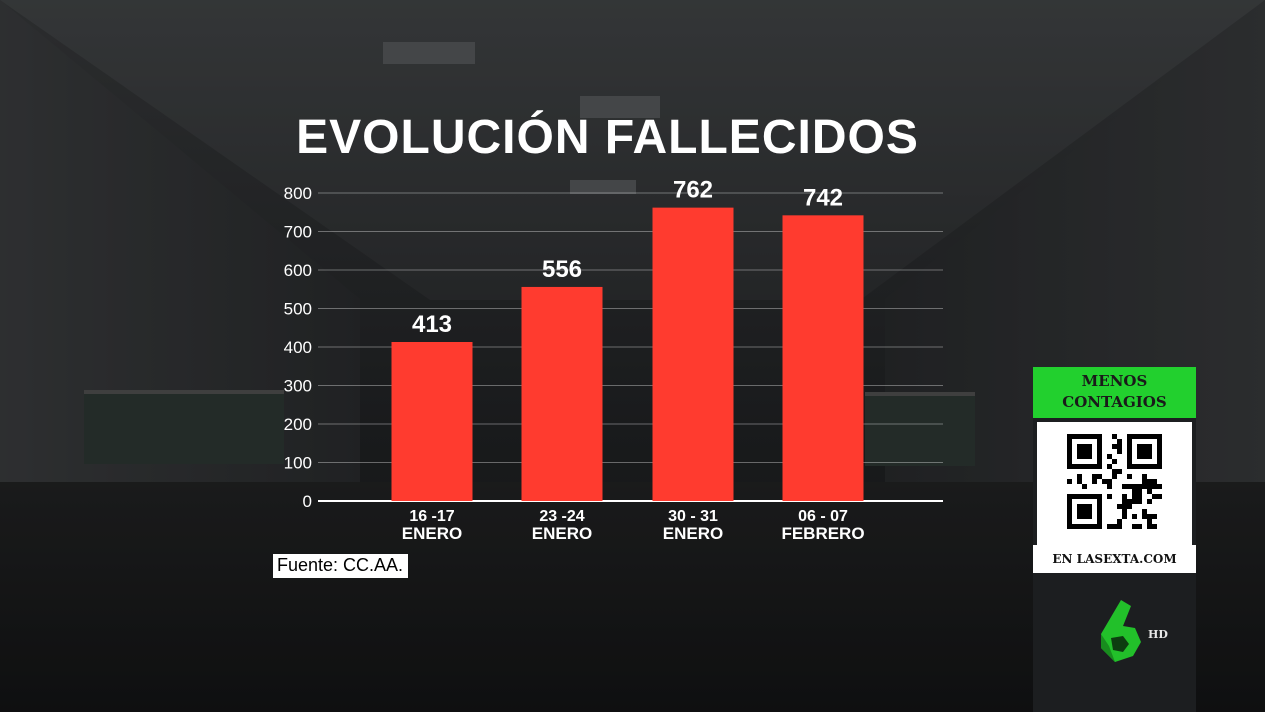  What do you see at coordinates (1121, 631) in the screenshot?
I see `lasexta-6-logo-icon` at bounding box center [1121, 631].